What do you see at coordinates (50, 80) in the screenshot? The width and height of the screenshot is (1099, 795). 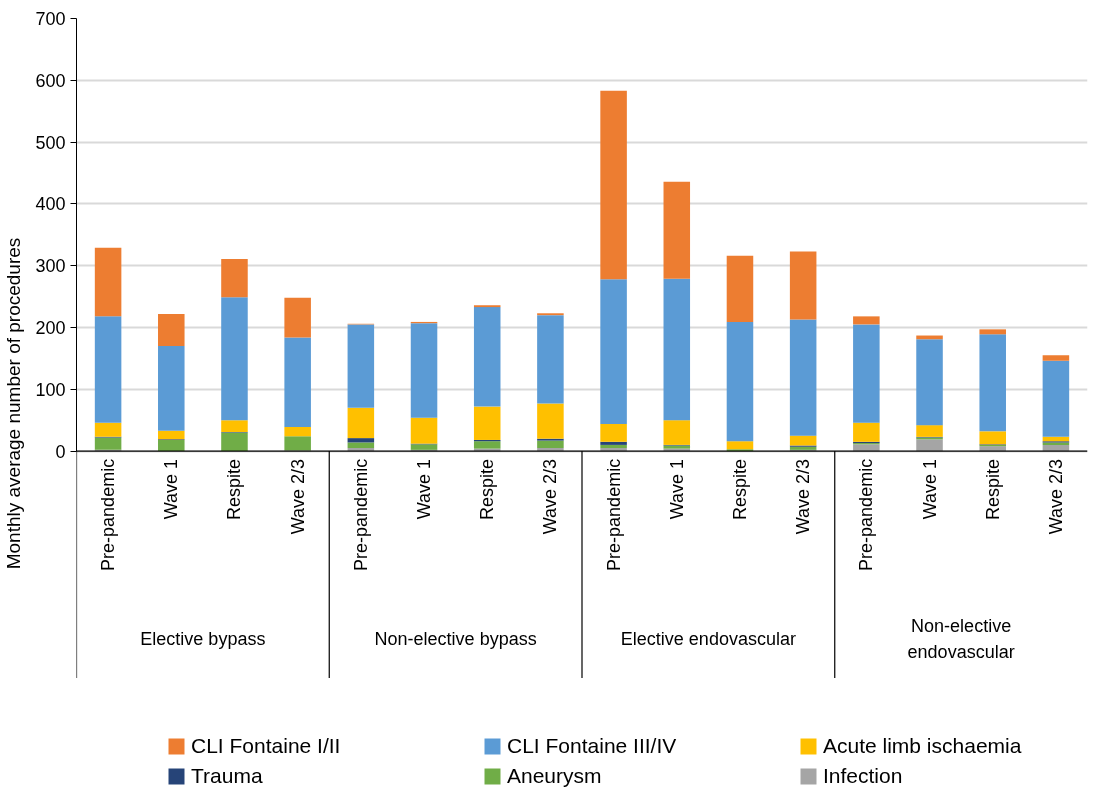 I see `y-tick-label: 600` at bounding box center [50, 80].